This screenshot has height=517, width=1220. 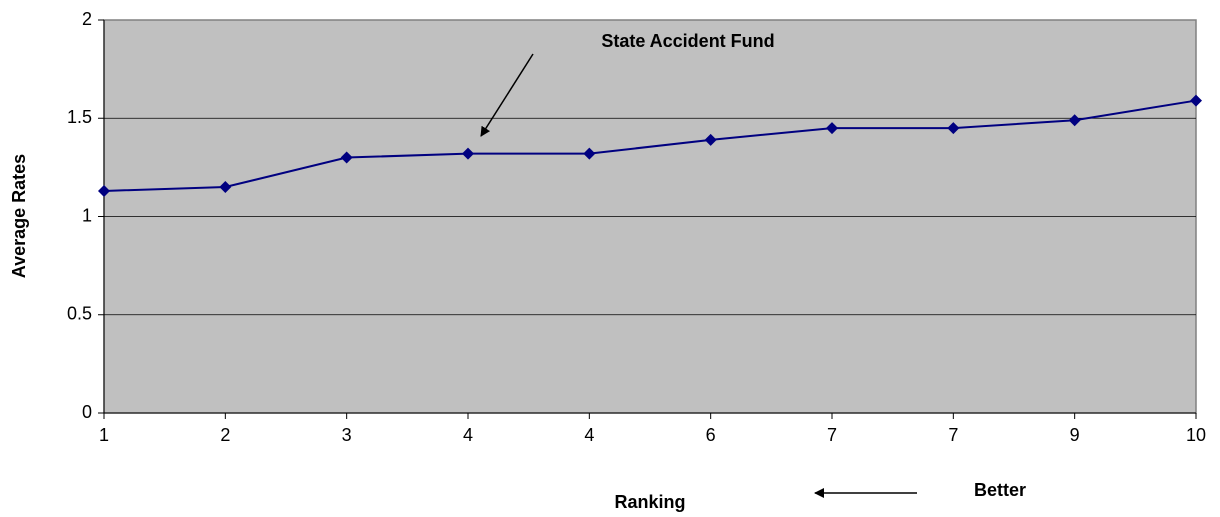 What do you see at coordinates (1075, 435) in the screenshot?
I see `x-tick-label: 9` at bounding box center [1075, 435].